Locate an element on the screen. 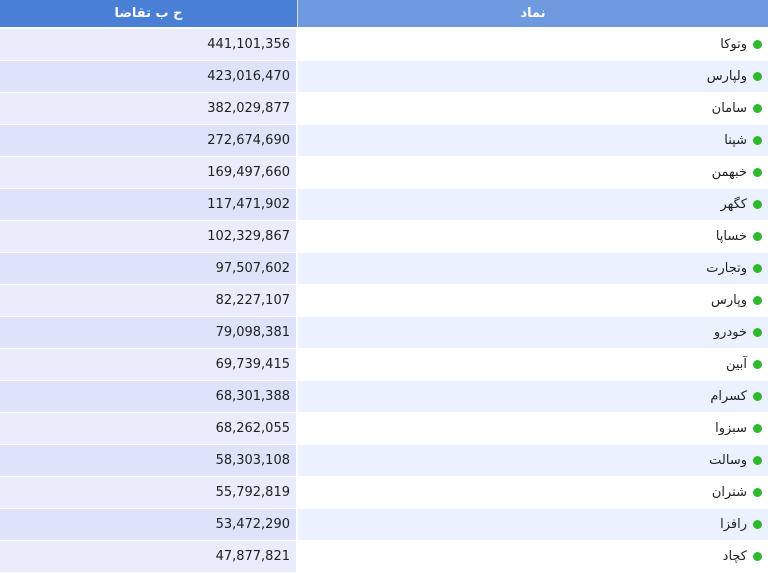 Image resolution: width=768 pixels, height=573 pixels. symbol-label: شپنا is located at coordinates (735, 140).